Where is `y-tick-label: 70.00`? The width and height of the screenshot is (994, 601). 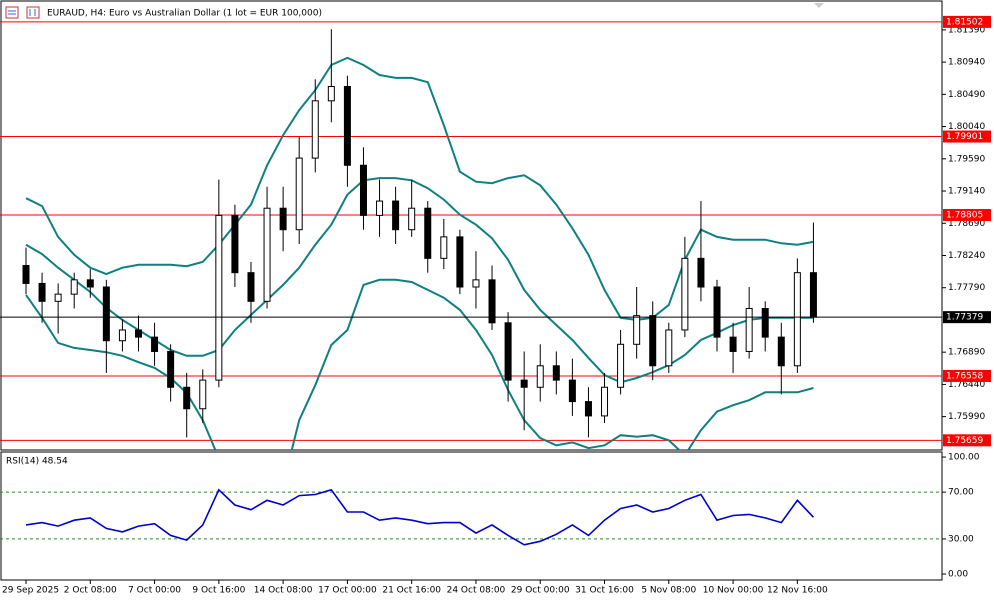
y-tick-label: 70.00 is located at coordinates (961, 493).